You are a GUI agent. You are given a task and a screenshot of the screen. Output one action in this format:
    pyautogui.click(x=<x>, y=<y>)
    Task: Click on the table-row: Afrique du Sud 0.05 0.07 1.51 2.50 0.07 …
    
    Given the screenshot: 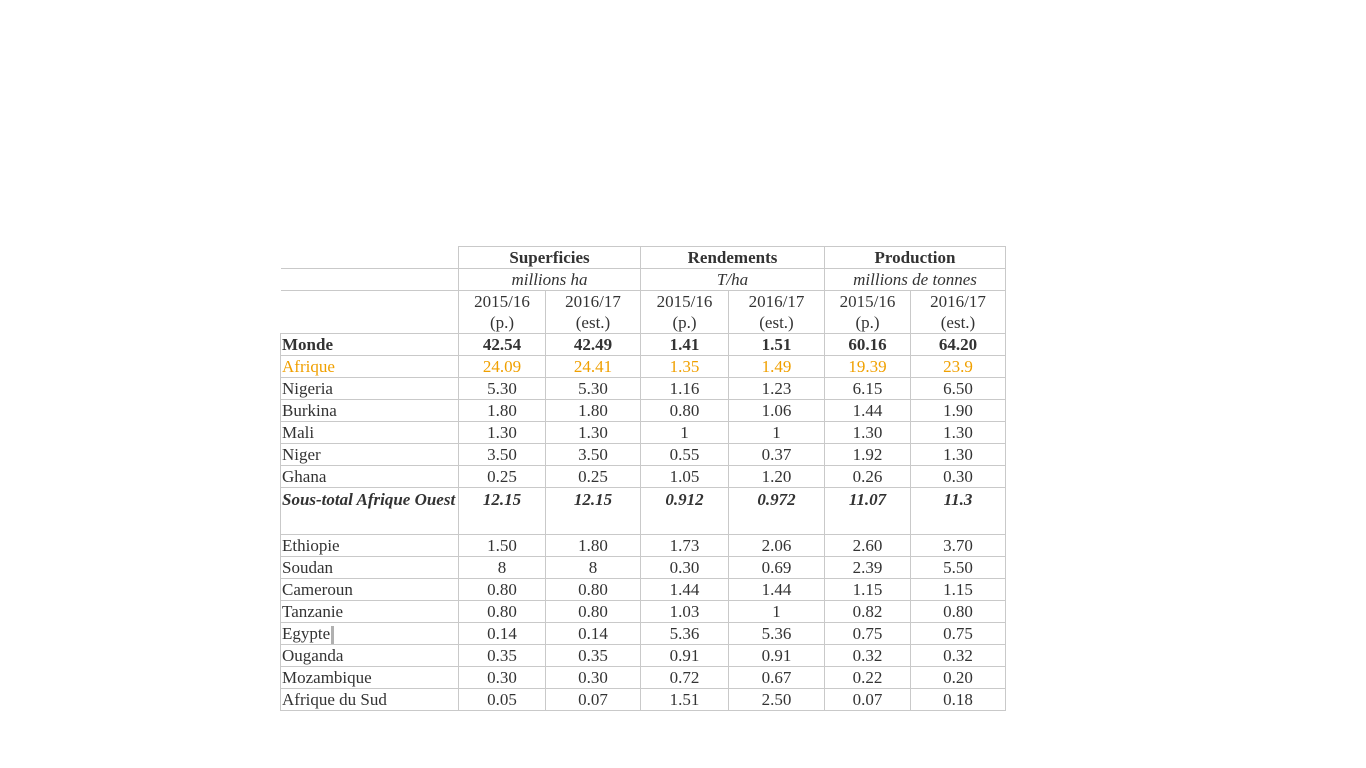 What is the action you would take?
    pyautogui.click(x=643, y=700)
    